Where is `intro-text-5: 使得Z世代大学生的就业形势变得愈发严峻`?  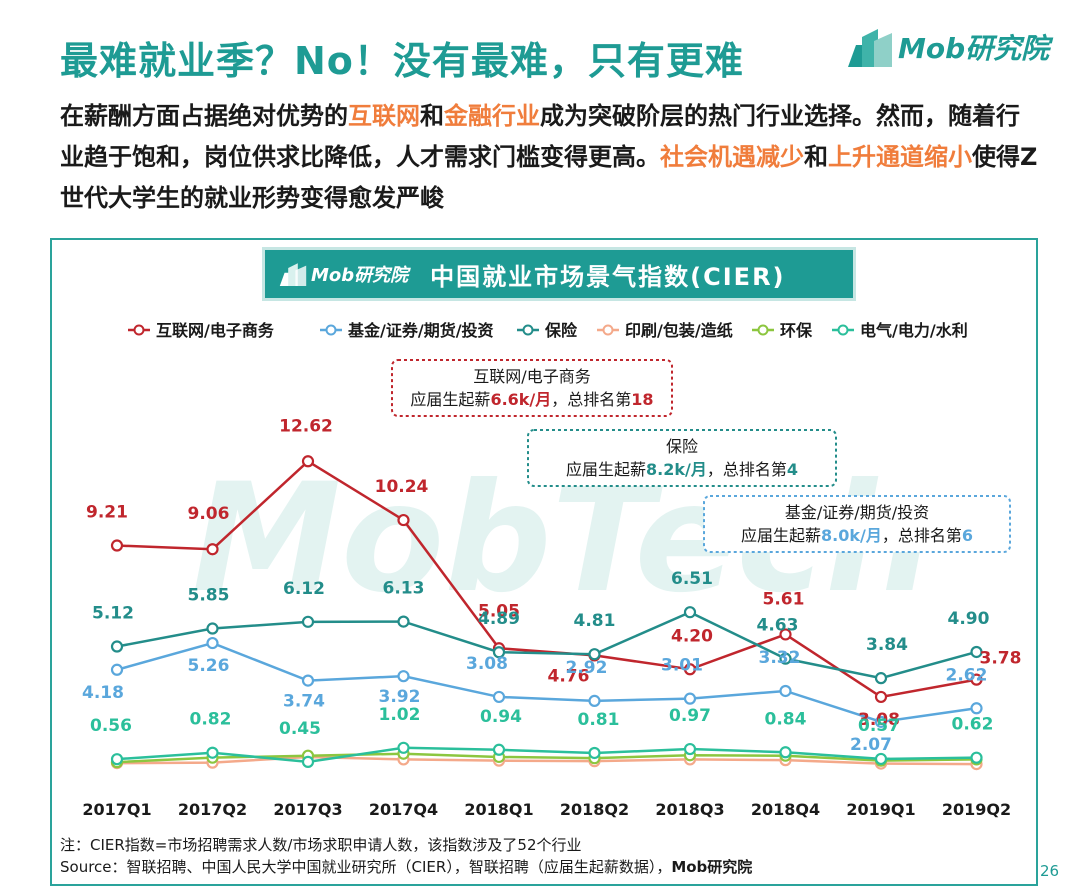 intro-text-5: 使得Z世代大学生的就业形势变得愈发严峻 is located at coordinates (549, 177).